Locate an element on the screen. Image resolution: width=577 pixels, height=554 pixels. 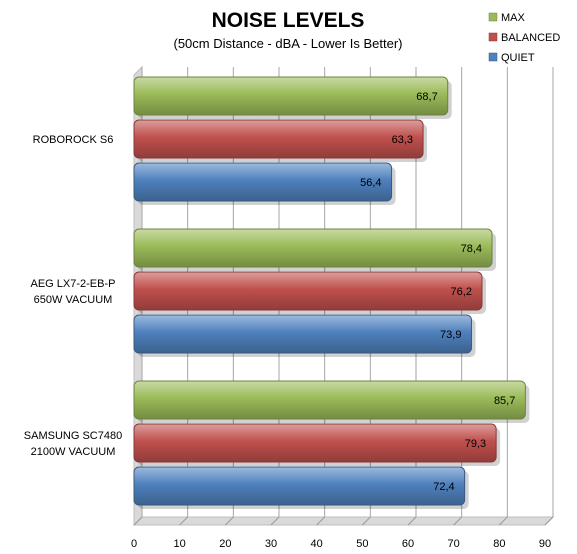
bar-value-label: 68,7 is located at coordinates (426, 97).